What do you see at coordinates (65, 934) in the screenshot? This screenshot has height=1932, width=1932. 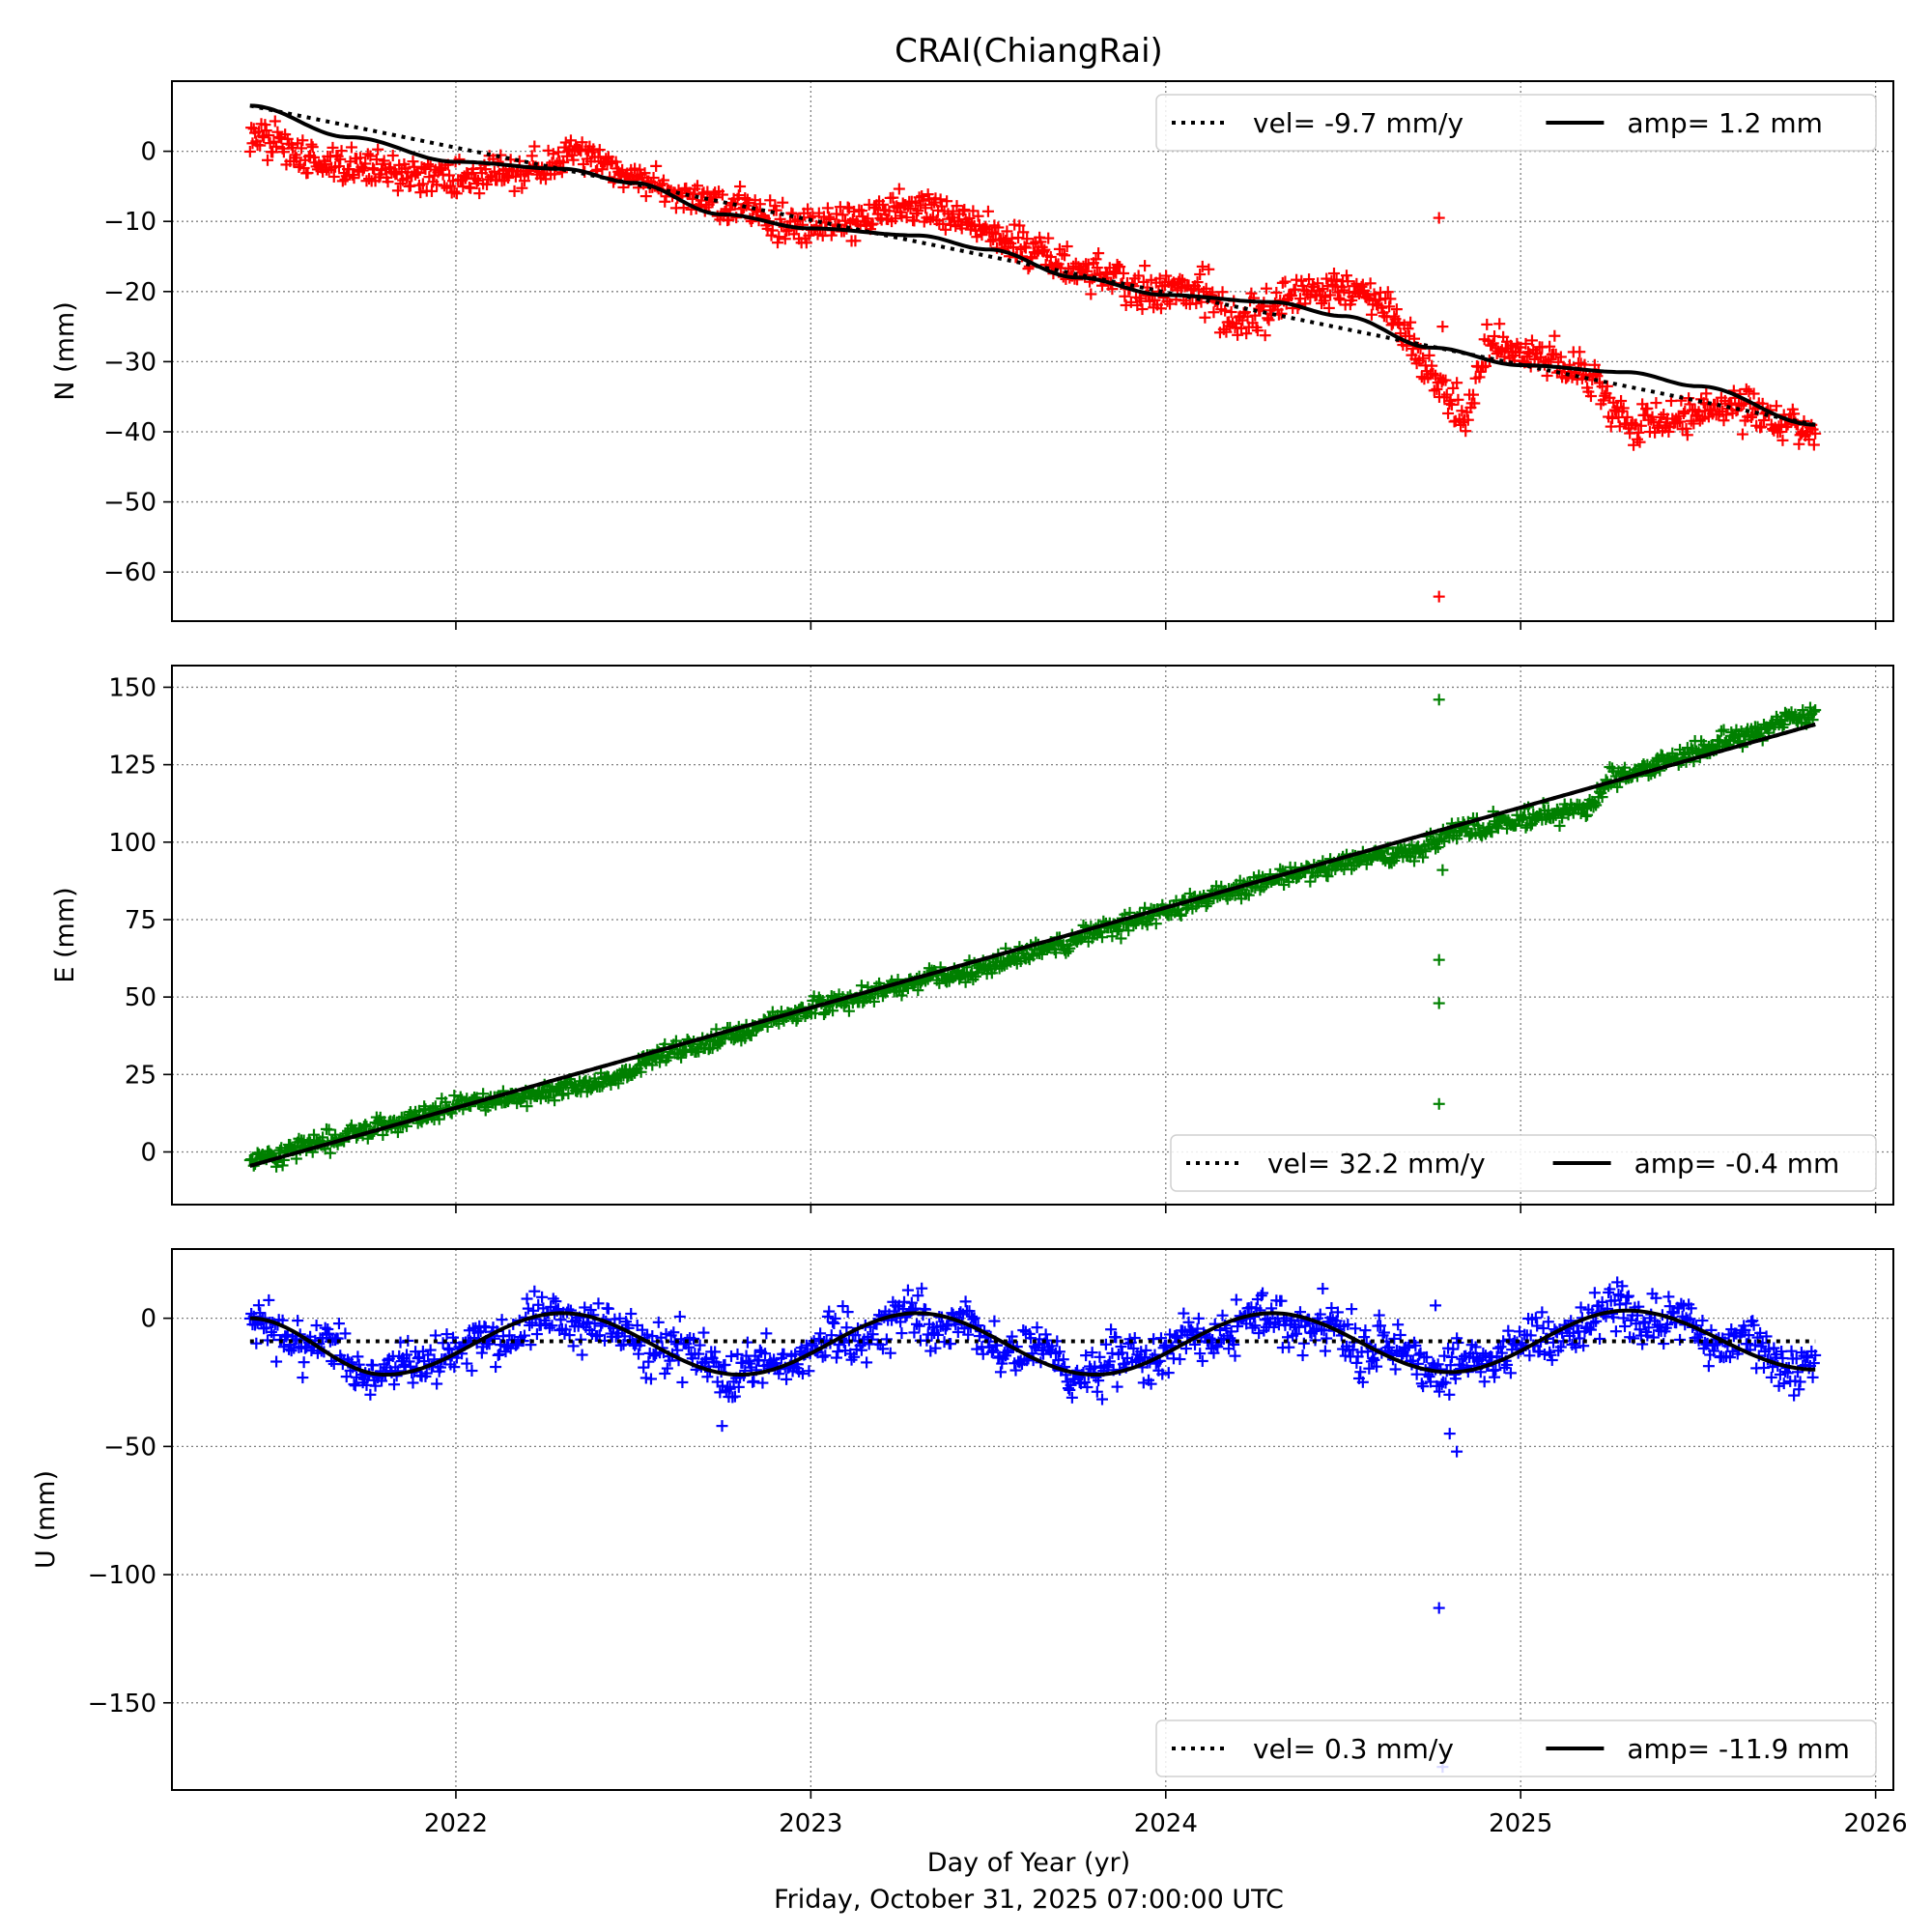 I see `y-axis-label: E (mm)` at bounding box center [65, 934].